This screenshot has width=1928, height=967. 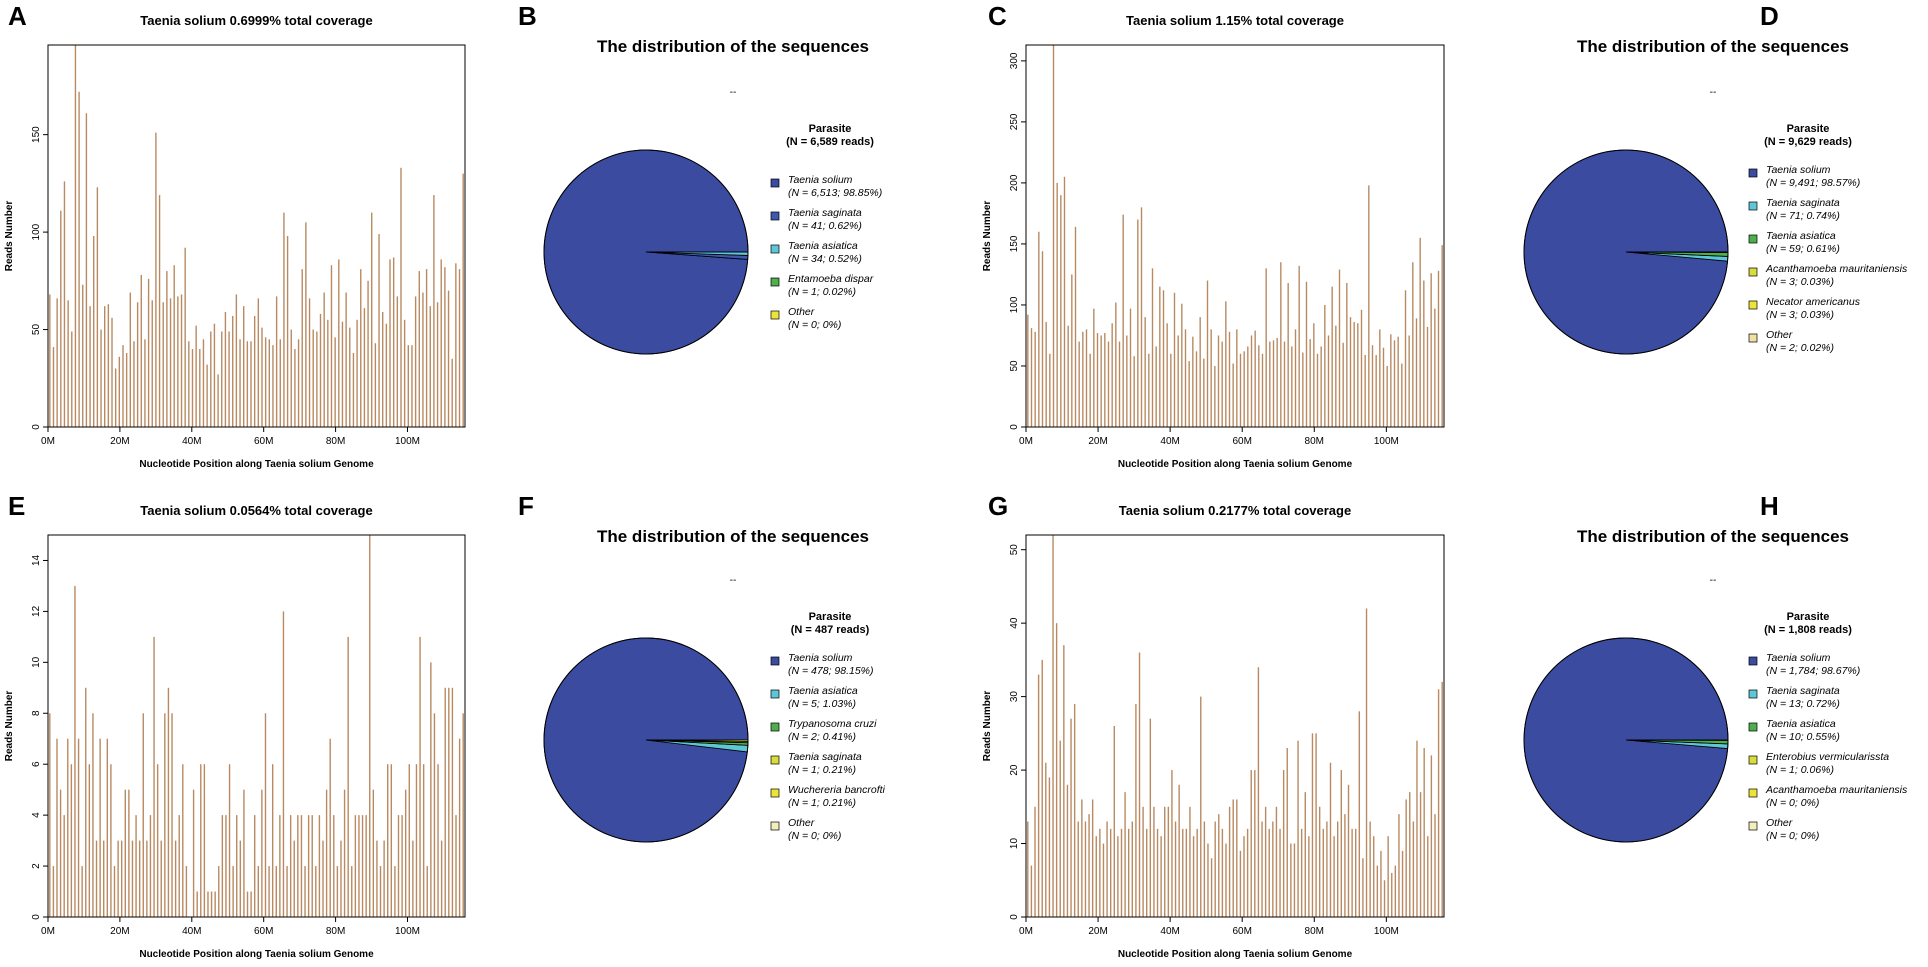 I want to click on chart-title: Taenia solium 0.2177% total coverage, so click(x=1235, y=510).